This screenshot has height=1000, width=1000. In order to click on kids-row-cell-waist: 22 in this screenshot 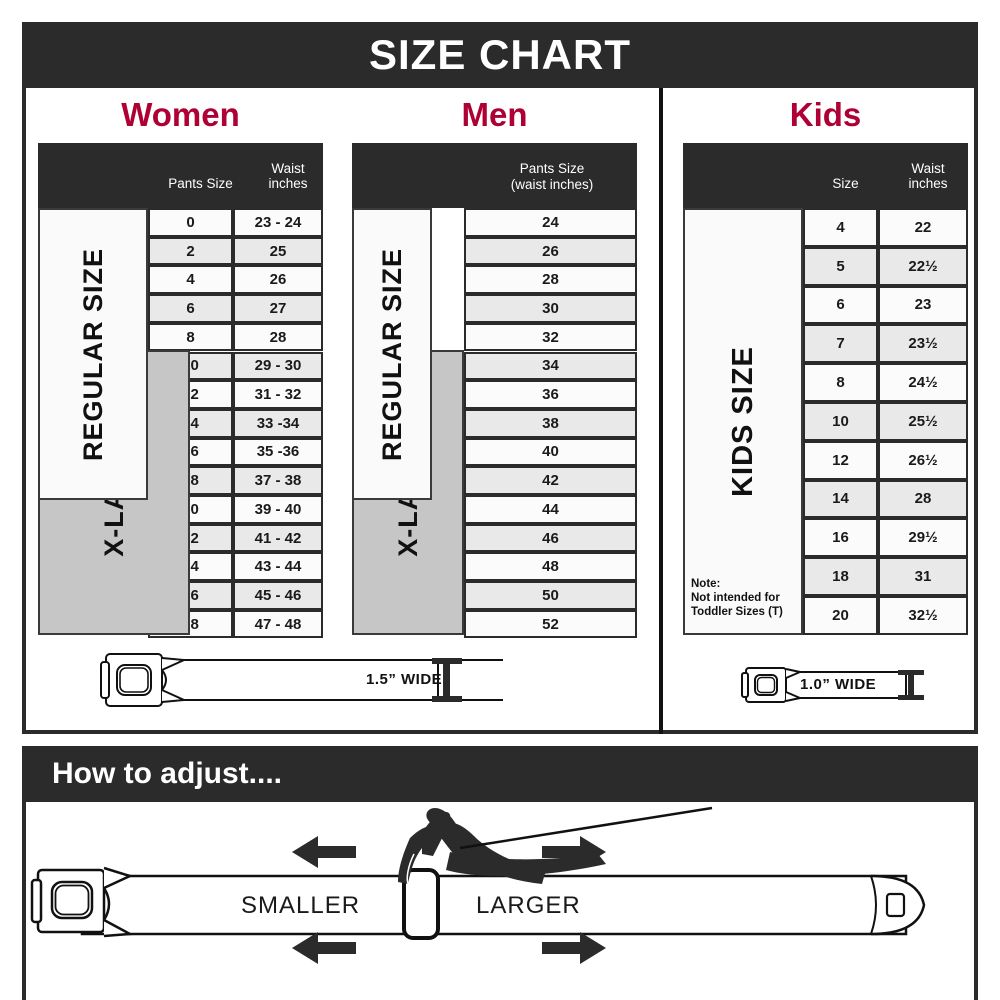, I will do `click(923, 227)`.